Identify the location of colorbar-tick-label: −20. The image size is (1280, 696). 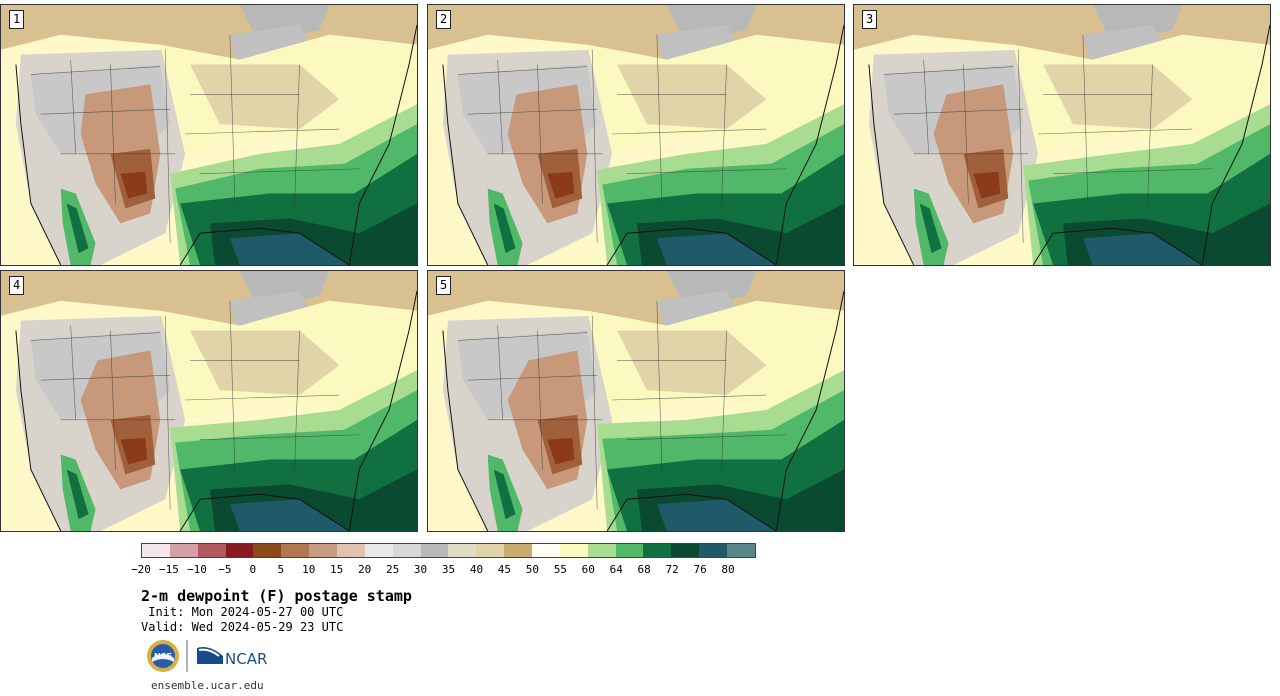
(141, 569).